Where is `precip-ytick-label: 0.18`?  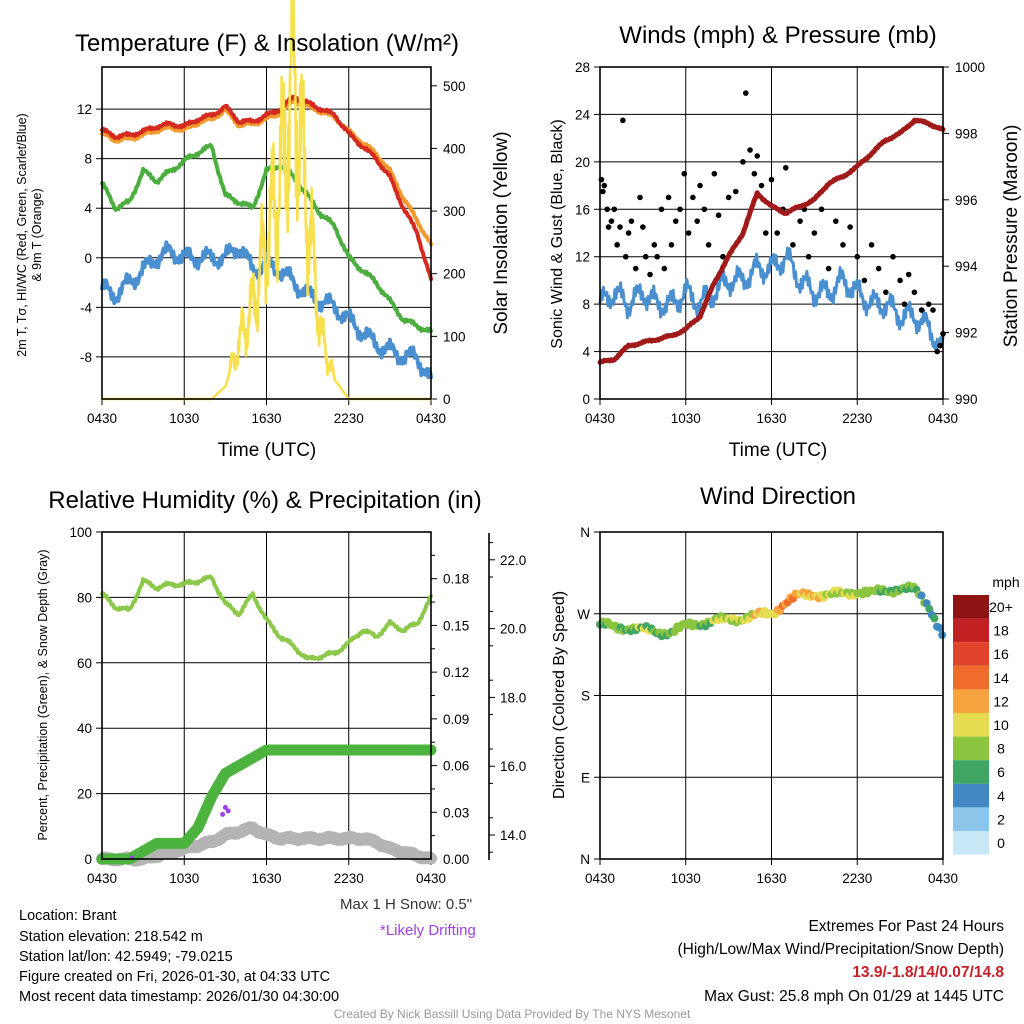
precip-ytick-label: 0.18 is located at coordinates (456, 579).